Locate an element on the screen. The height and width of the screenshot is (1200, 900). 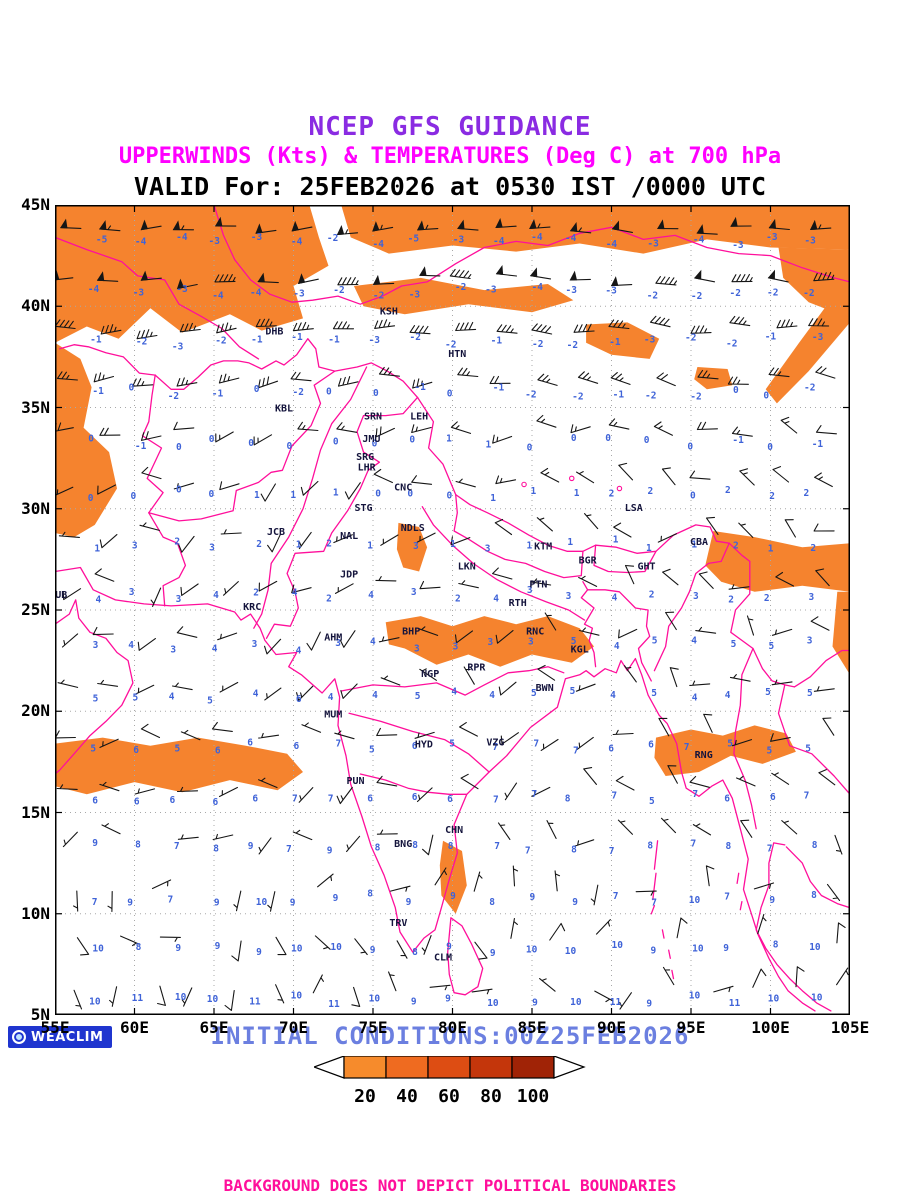
station-label-ndls: NDLS is located at coordinates (413, 528).